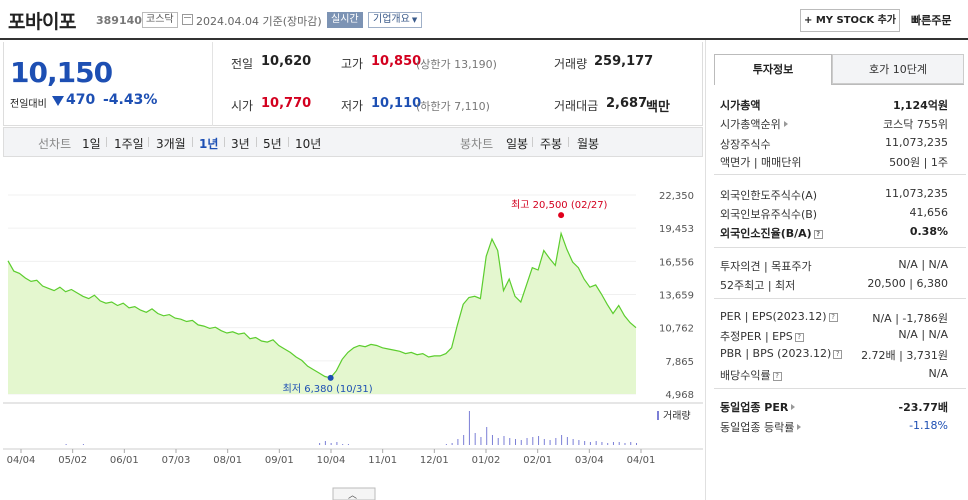  I want to click on info-label-text: PER | EPS(2023.12), so click(773, 316).